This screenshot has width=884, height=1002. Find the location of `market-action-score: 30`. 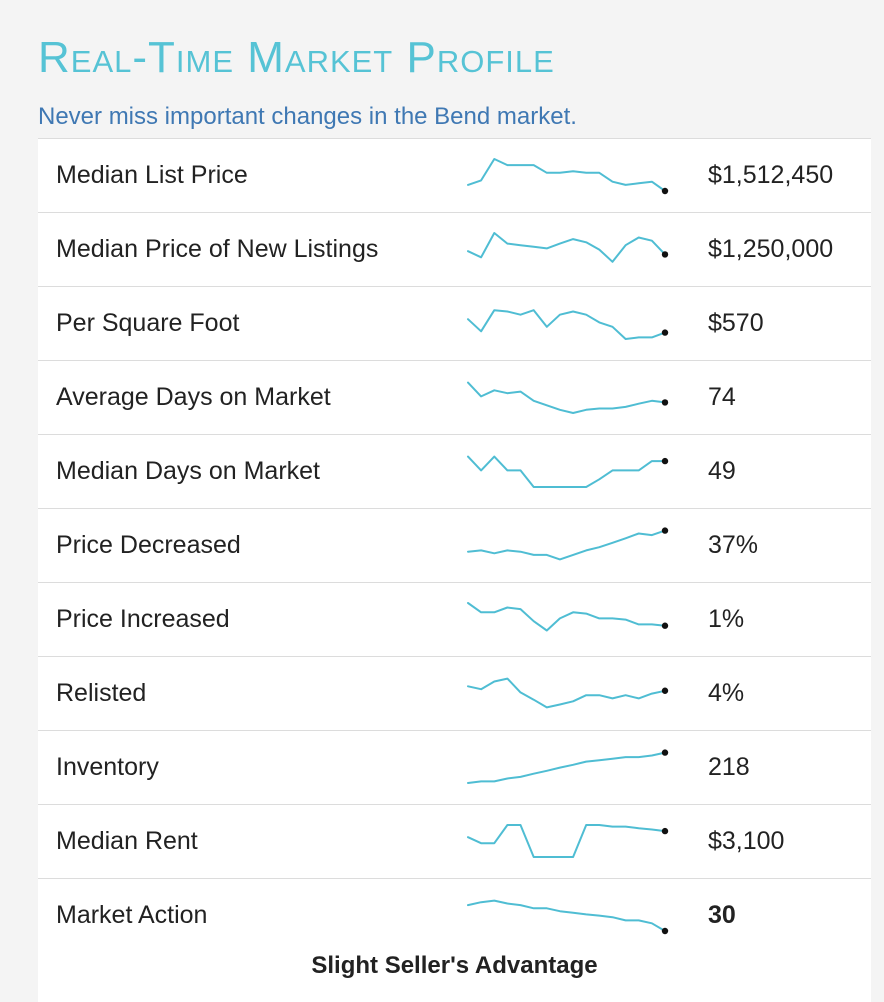

market-action-score: 30 is located at coordinates (722, 915).